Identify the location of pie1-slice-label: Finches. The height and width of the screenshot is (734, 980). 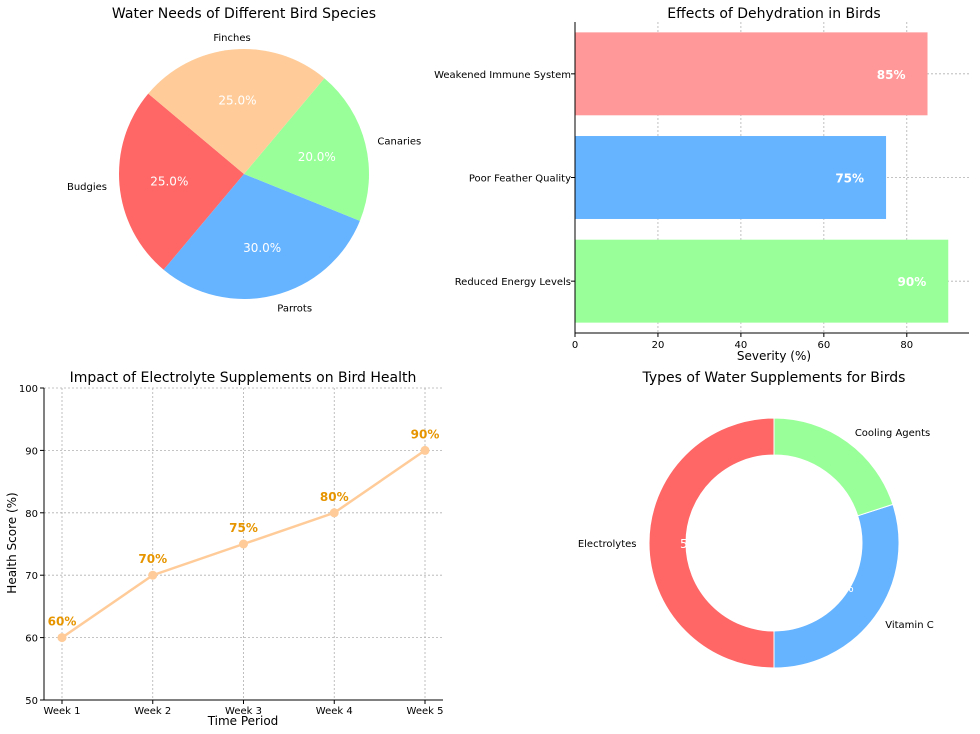
(231, 38).